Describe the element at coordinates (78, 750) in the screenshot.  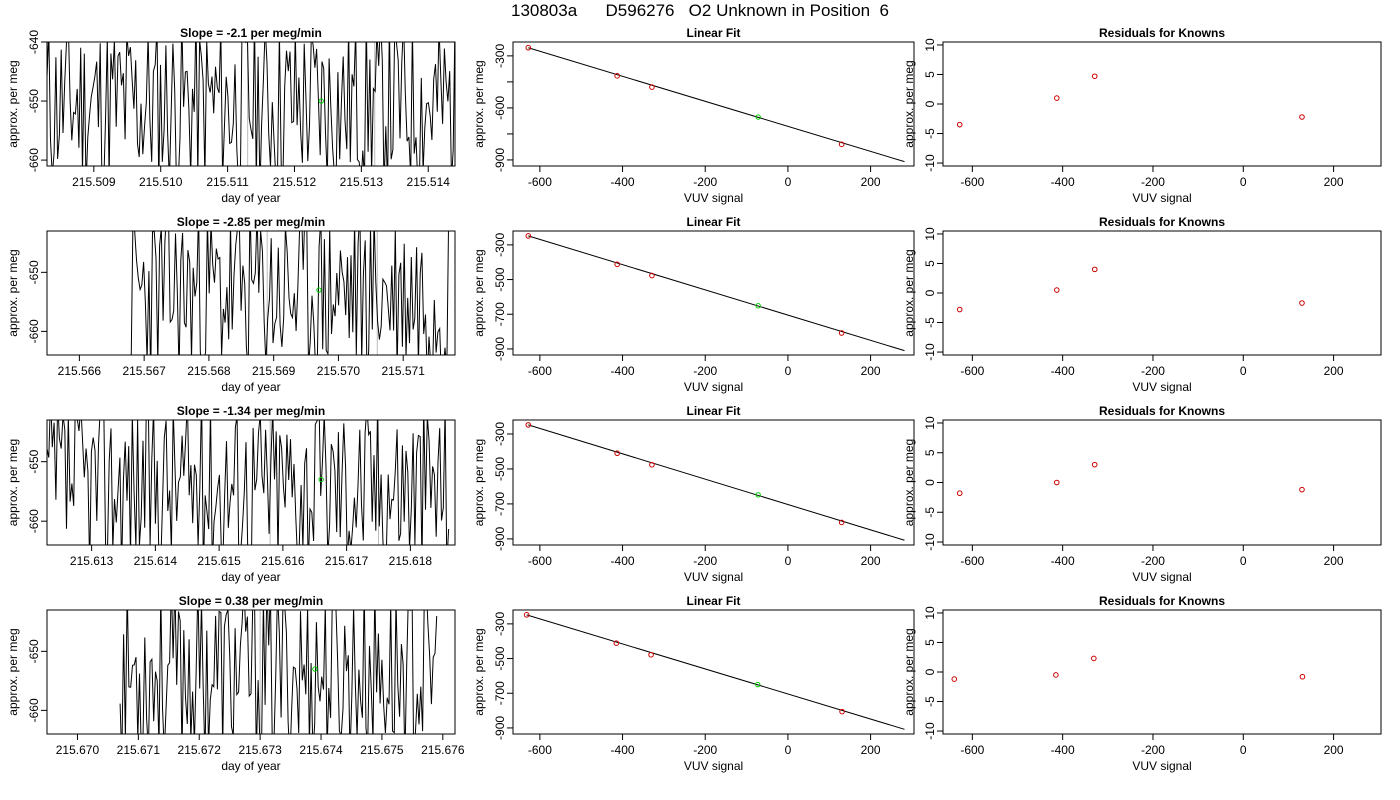
I see `timeseries-4-xtick-label: 215.670` at that location.